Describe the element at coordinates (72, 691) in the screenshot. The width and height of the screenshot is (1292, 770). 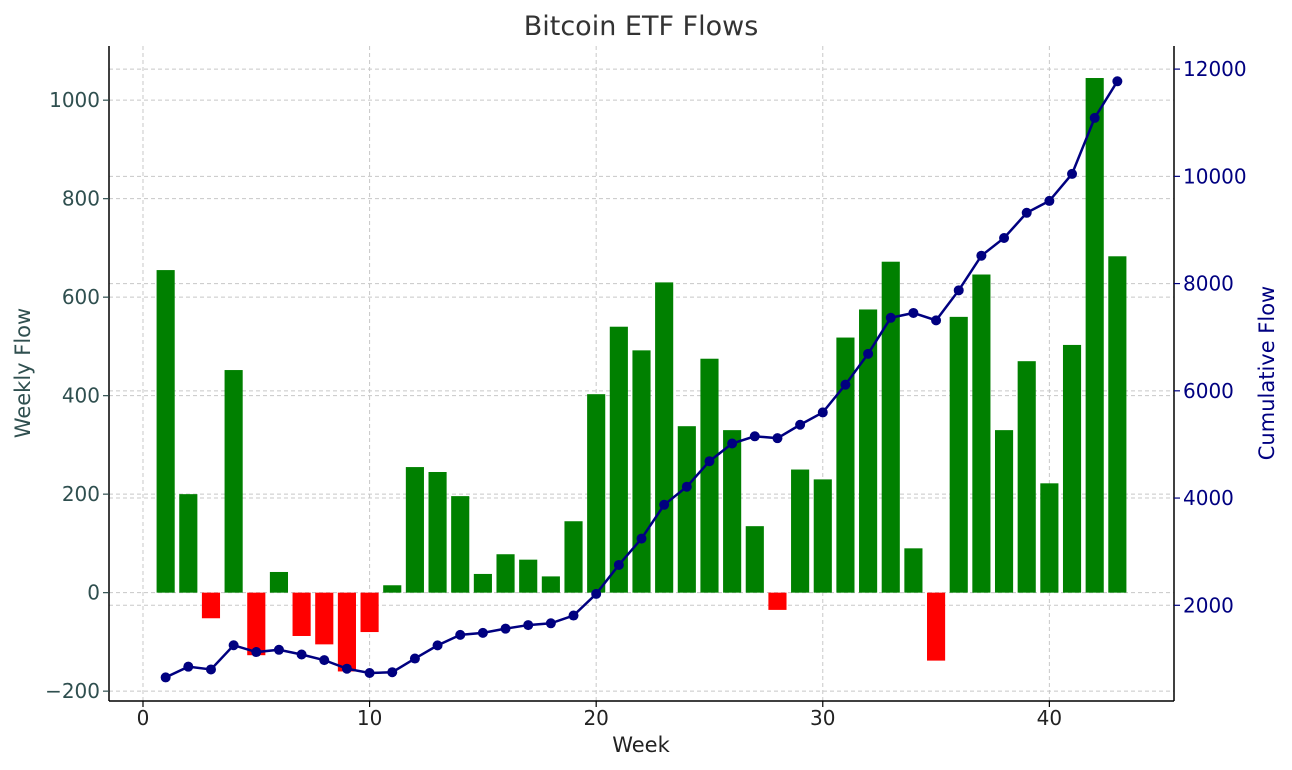
I see `y-left-tick-label: −200` at that location.